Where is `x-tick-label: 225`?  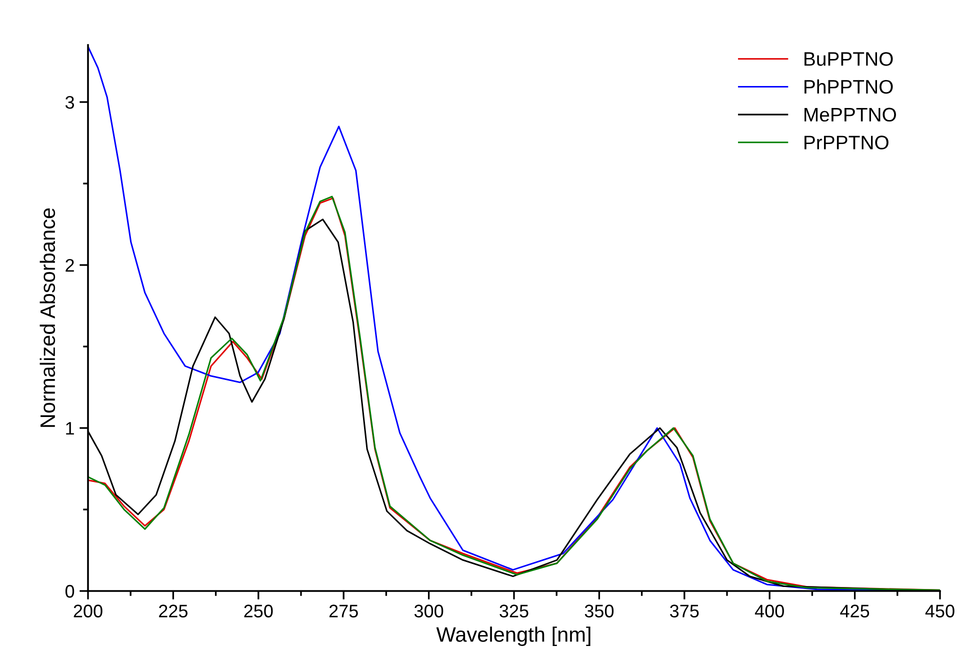
x-tick-label: 225 is located at coordinates (173, 611).